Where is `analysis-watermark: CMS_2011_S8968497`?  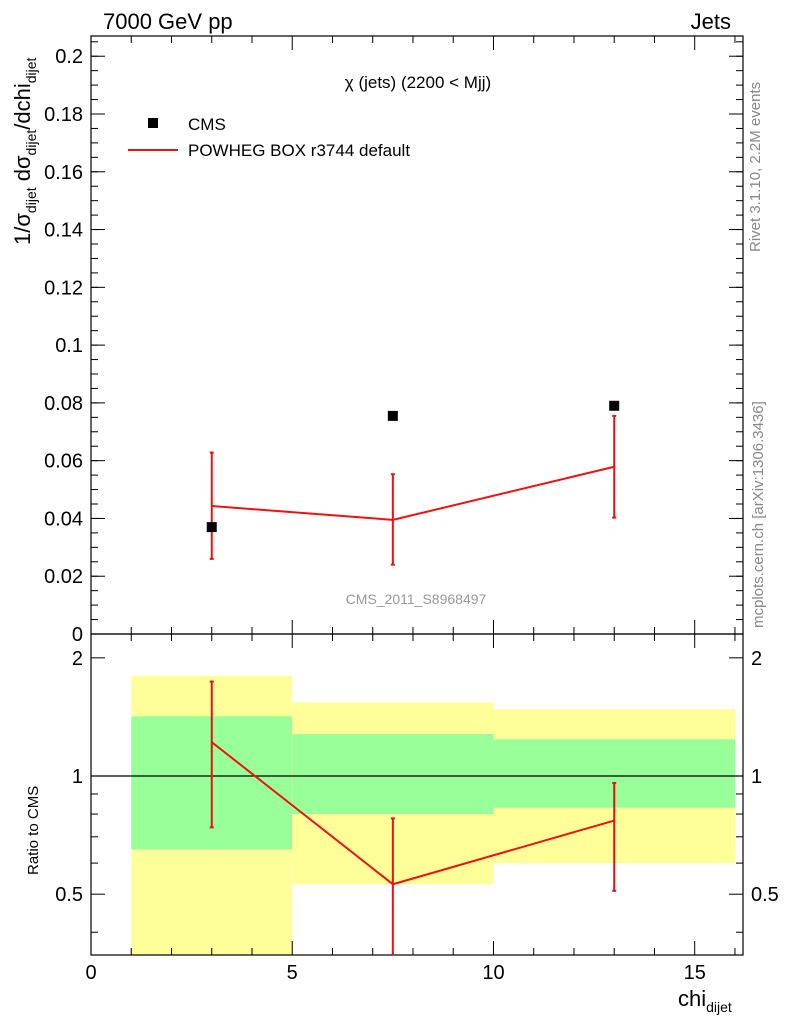 analysis-watermark: CMS_2011_S8968497 is located at coordinates (416, 599).